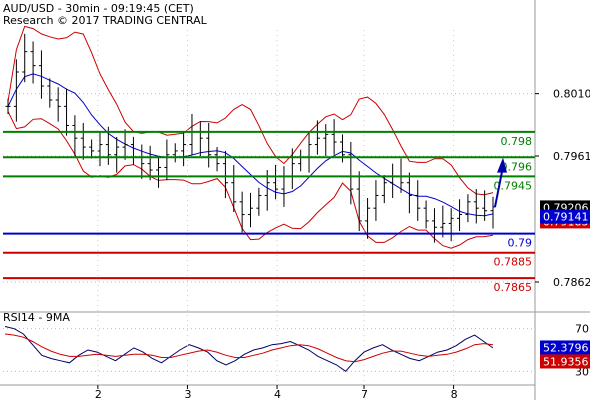 This screenshot has height=400, width=590. What do you see at coordinates (582, 371) in the screenshot?
I see `rsi-tick-label: 30` at bounding box center [582, 371].